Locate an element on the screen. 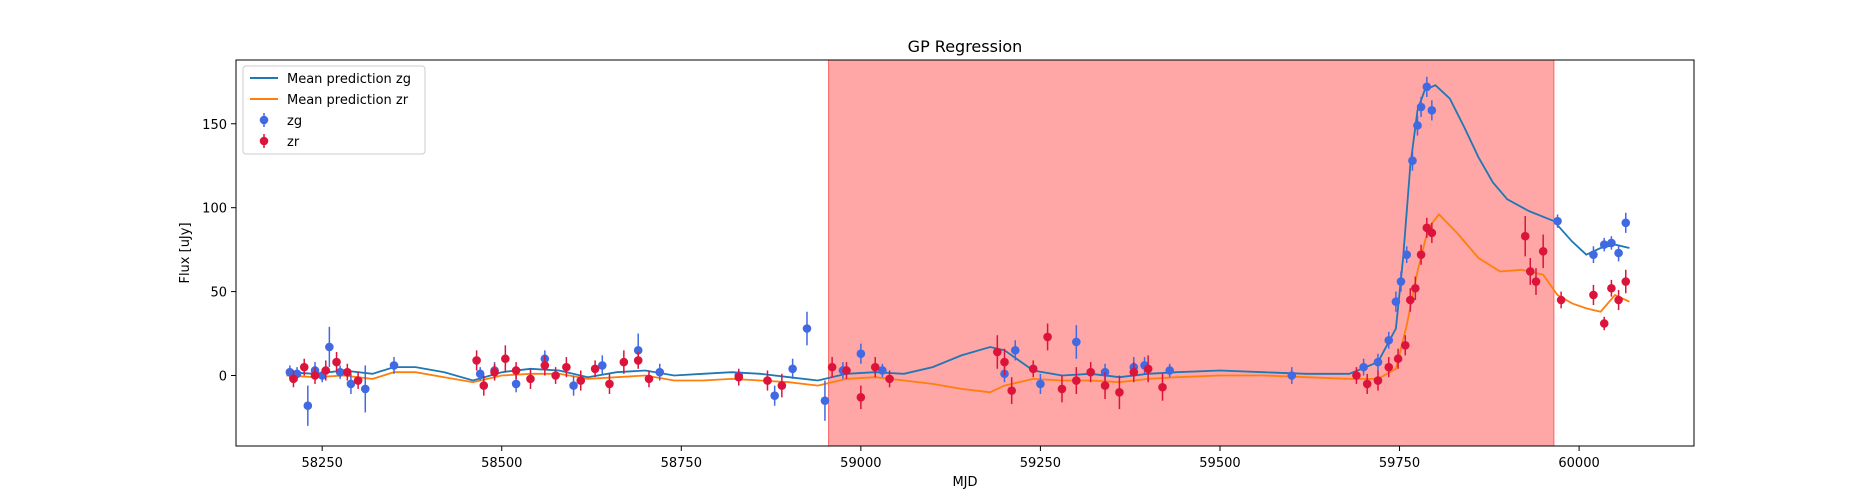 The image size is (1875, 500). legend-label: Mean prediction zg is located at coordinates (349, 79).